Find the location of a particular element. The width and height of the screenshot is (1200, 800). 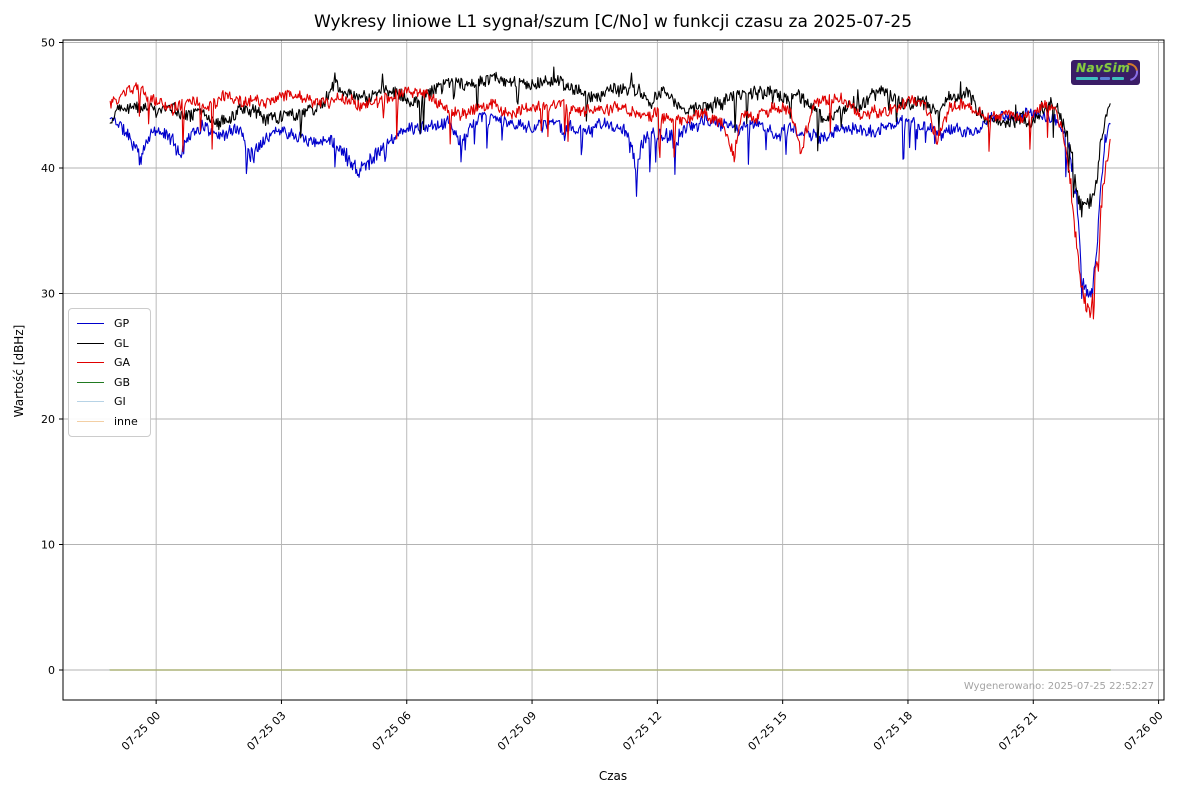

x-tick-label: 07-25 21 is located at coordinates (1018, 731).